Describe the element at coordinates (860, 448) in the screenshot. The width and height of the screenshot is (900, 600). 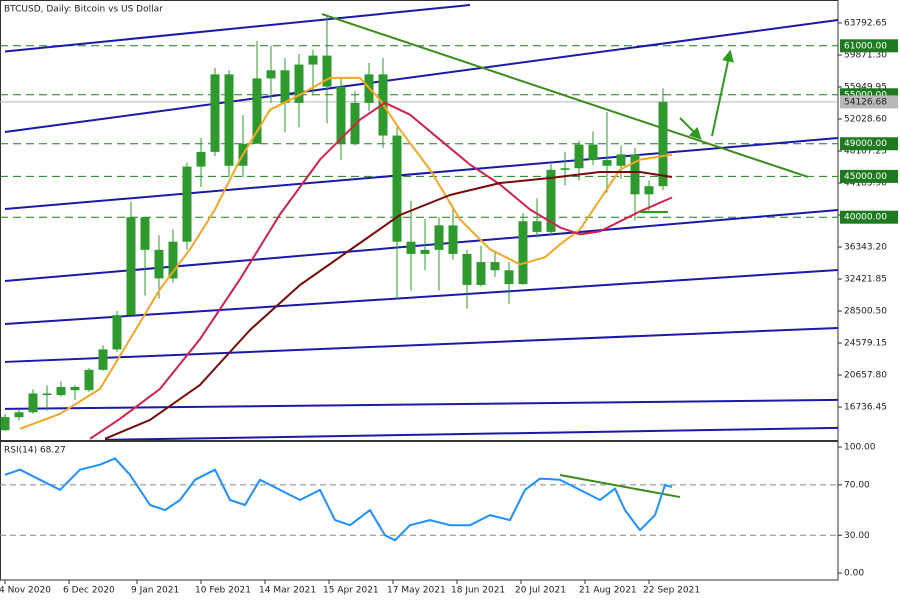
I see `y-tick-label: 100.00` at that location.